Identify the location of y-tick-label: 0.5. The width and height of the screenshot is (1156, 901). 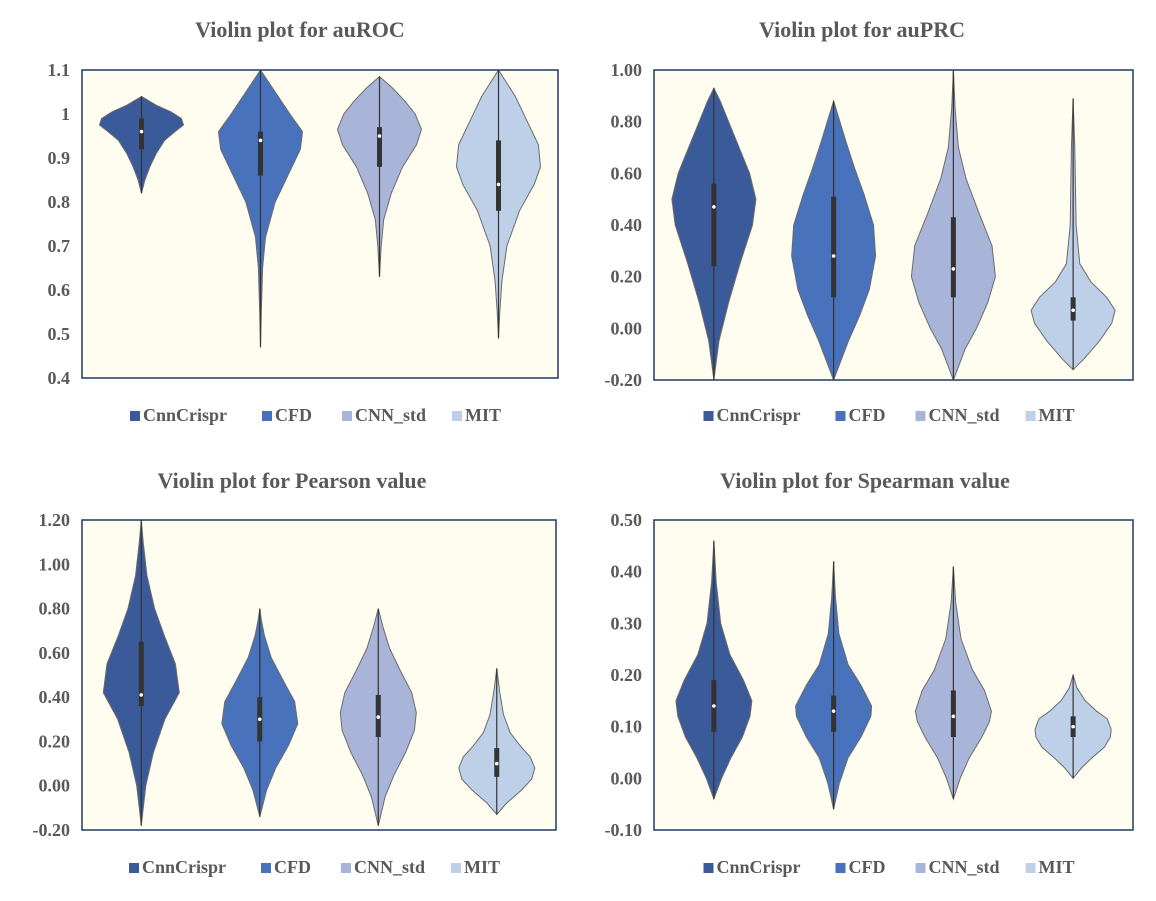
(59, 334).